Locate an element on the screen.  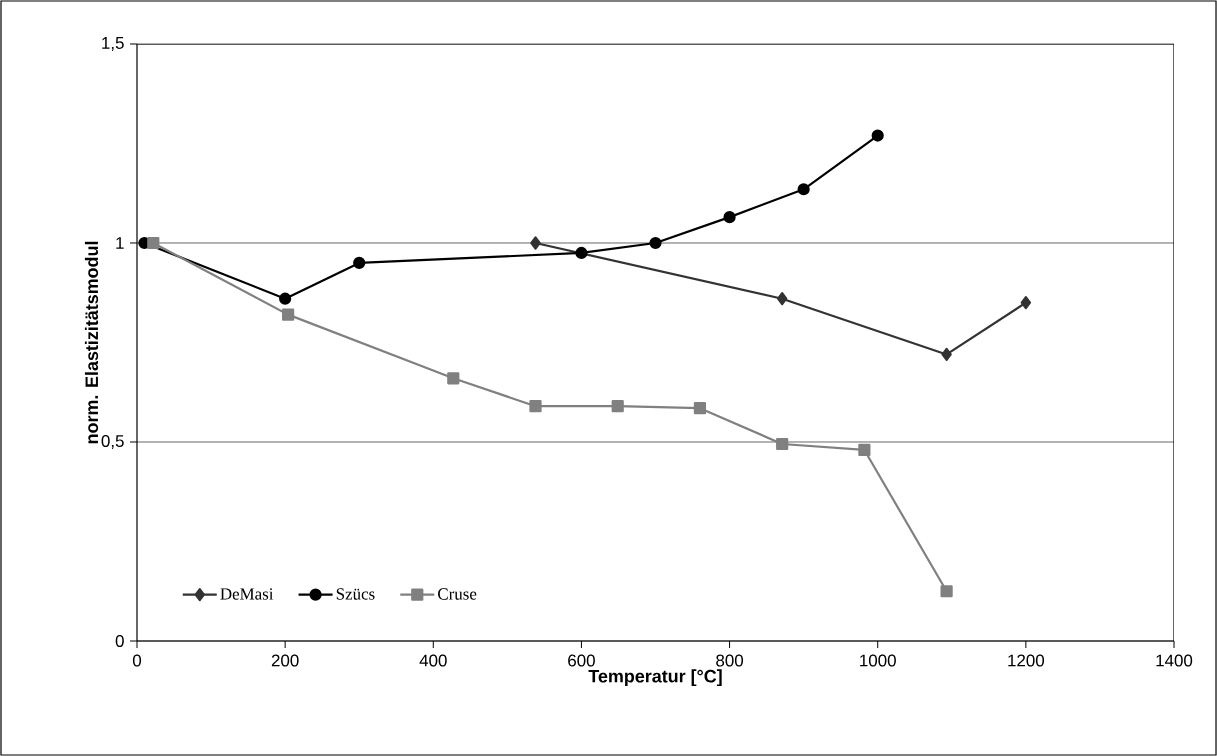
x-tick-label: 1000 is located at coordinates (878, 660).